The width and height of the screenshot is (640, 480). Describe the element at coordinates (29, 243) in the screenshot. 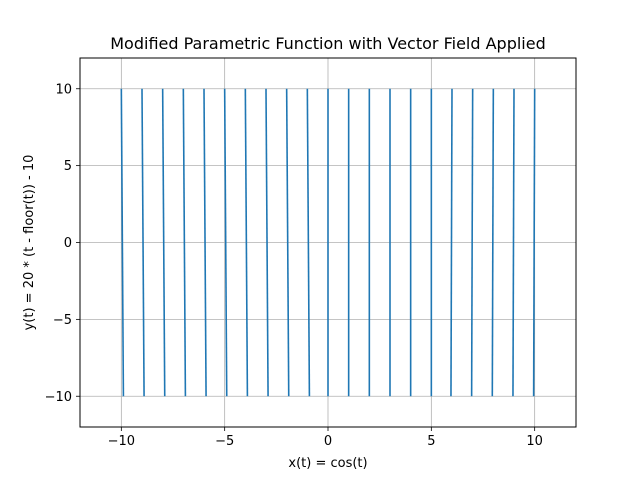

I see `y-axis-label: y(t) = 20 * (t - floor(t)) - 10` at that location.